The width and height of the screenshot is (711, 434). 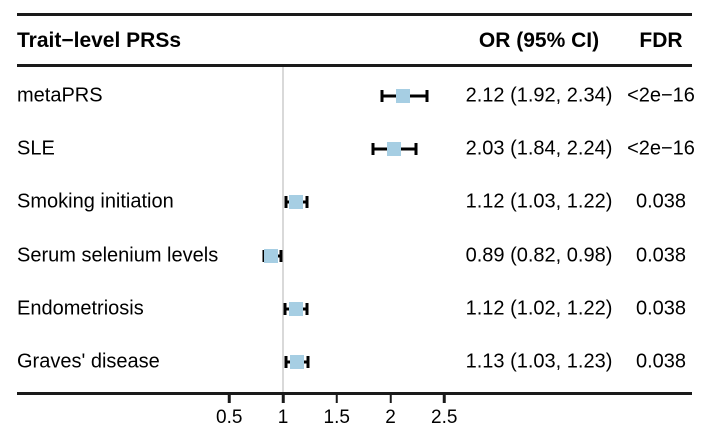 I want to click on fdr-column-header: FDR, so click(x=661, y=40).